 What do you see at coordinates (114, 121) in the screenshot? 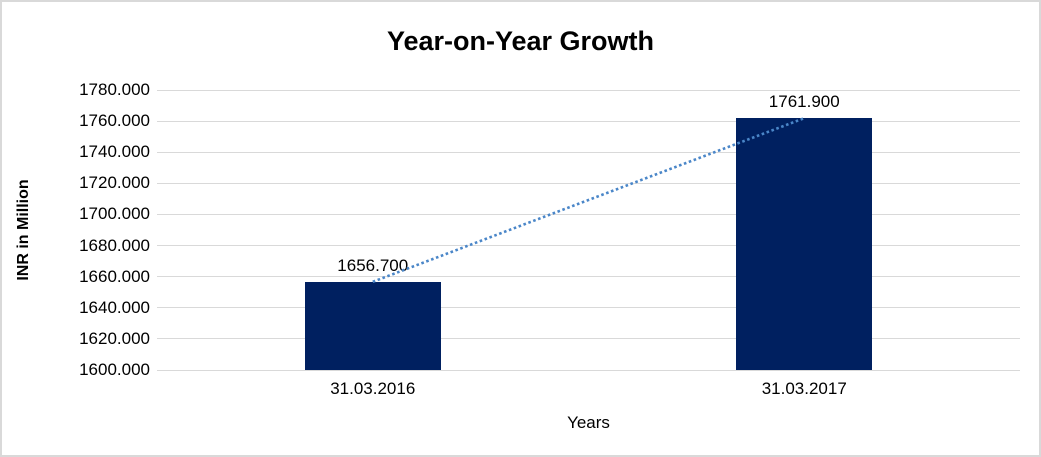
I see `y-axis-tick-label: 1760.000` at bounding box center [114, 121].